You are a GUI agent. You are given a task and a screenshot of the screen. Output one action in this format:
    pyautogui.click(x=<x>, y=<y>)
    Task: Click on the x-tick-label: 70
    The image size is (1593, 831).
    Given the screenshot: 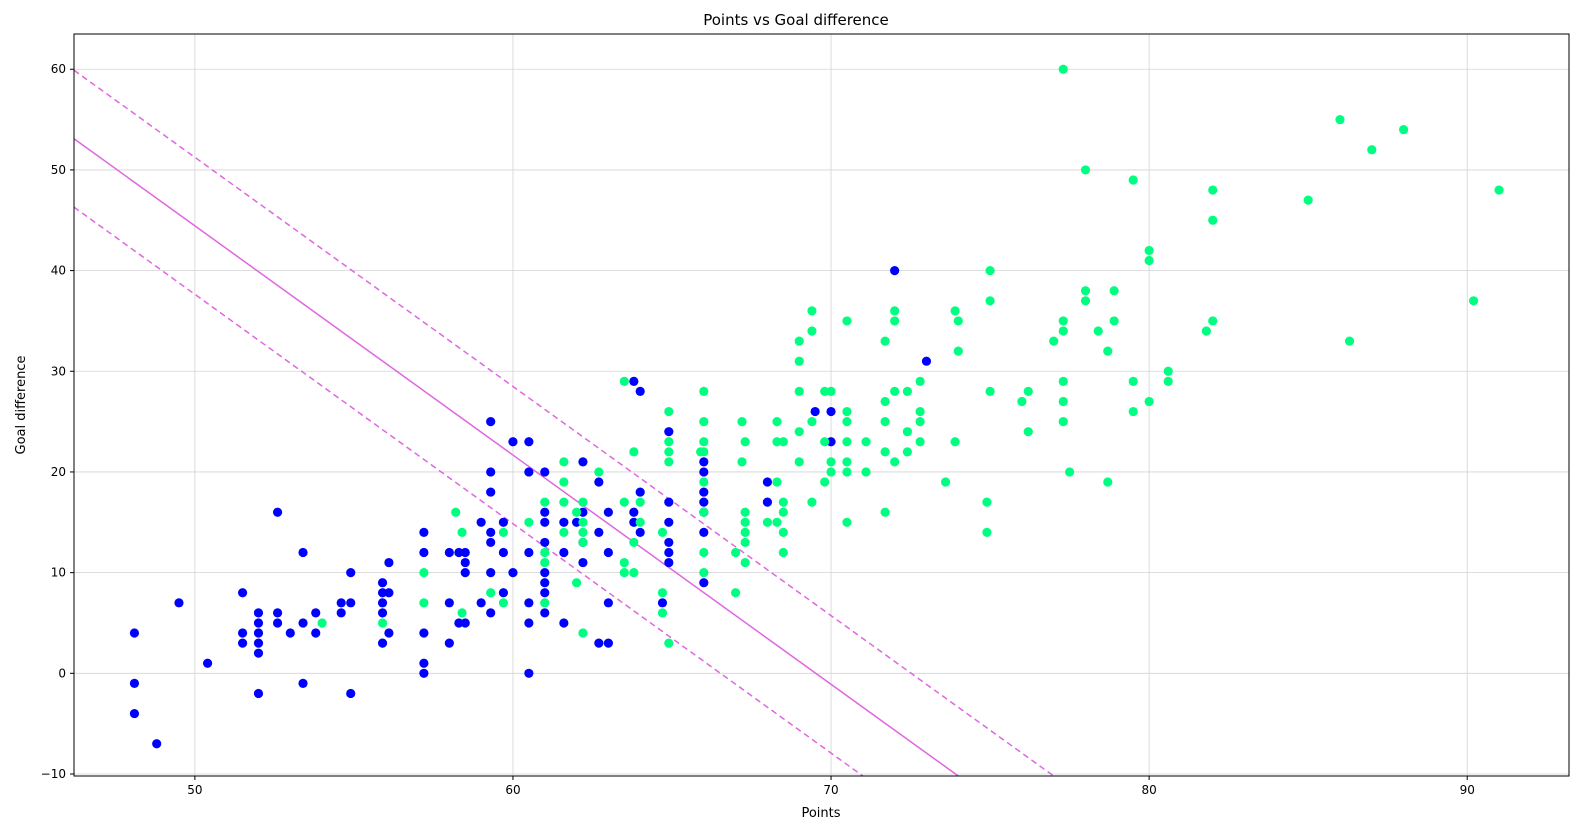 What is the action you would take?
    pyautogui.click(x=830, y=790)
    